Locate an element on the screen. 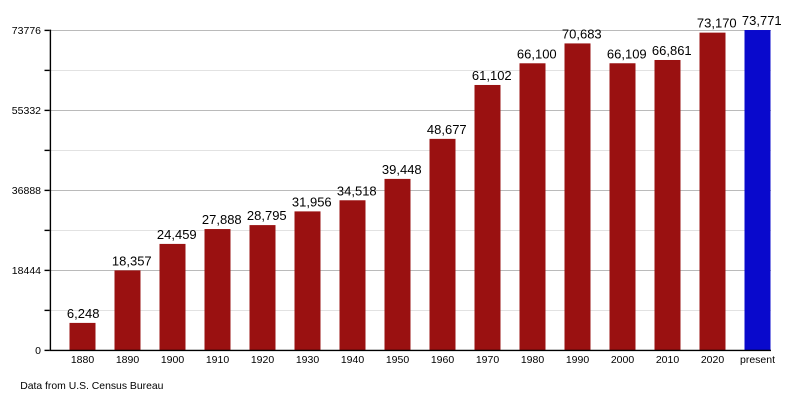  svg-text: 27,888 is located at coordinates (222, 219).